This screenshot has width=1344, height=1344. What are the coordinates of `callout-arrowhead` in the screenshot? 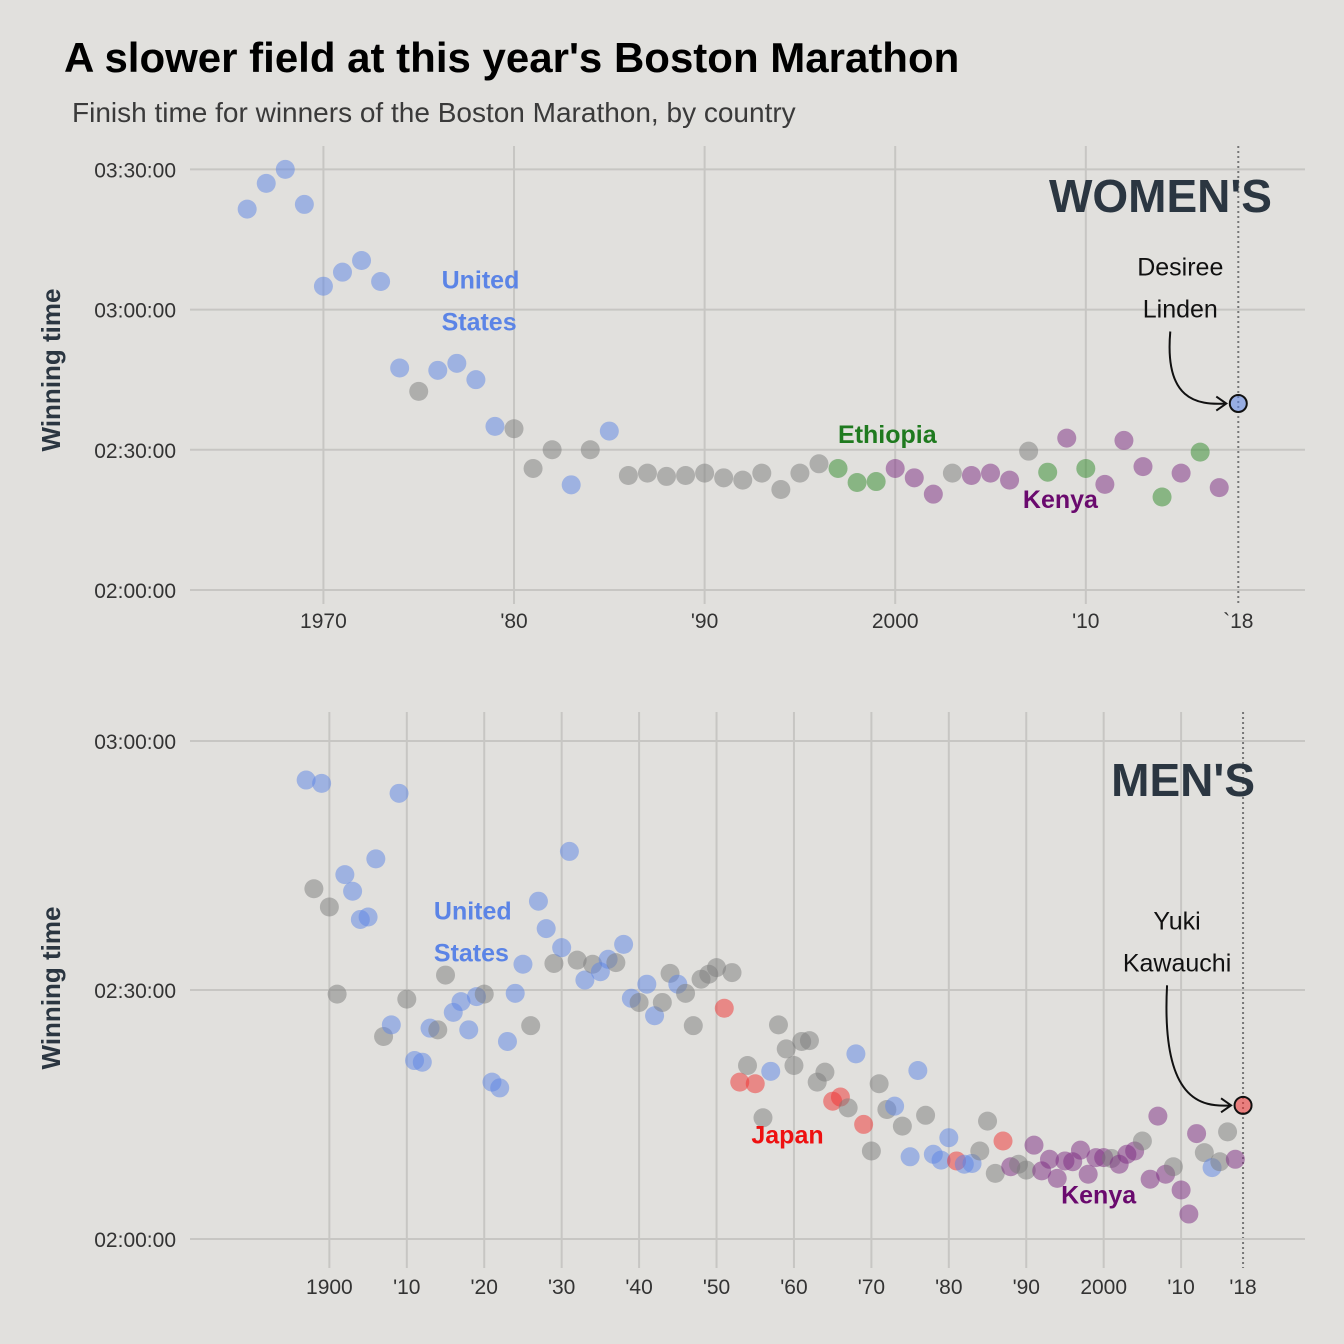 It's located at (1226, 1105).